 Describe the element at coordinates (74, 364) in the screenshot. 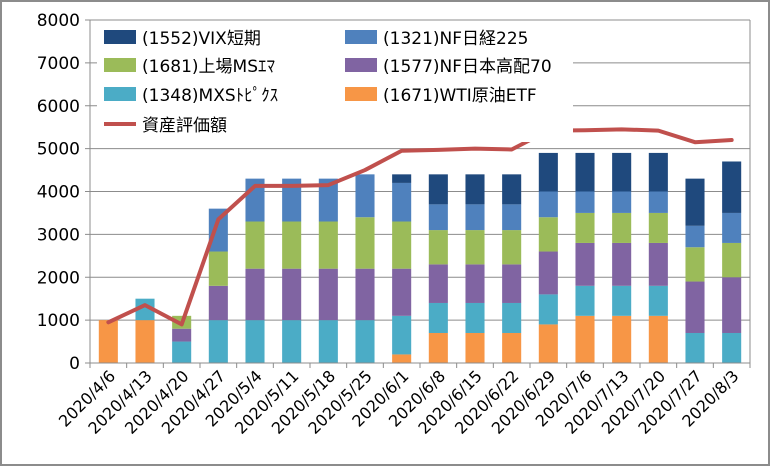

I see `y-tick-label: 0` at that location.